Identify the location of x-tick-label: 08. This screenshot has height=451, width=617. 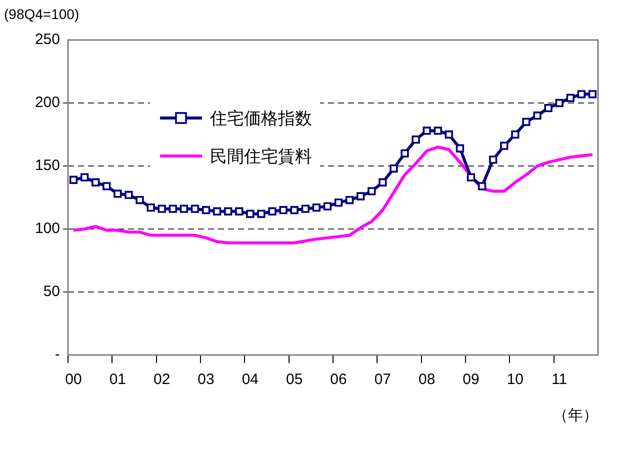
(427, 379).